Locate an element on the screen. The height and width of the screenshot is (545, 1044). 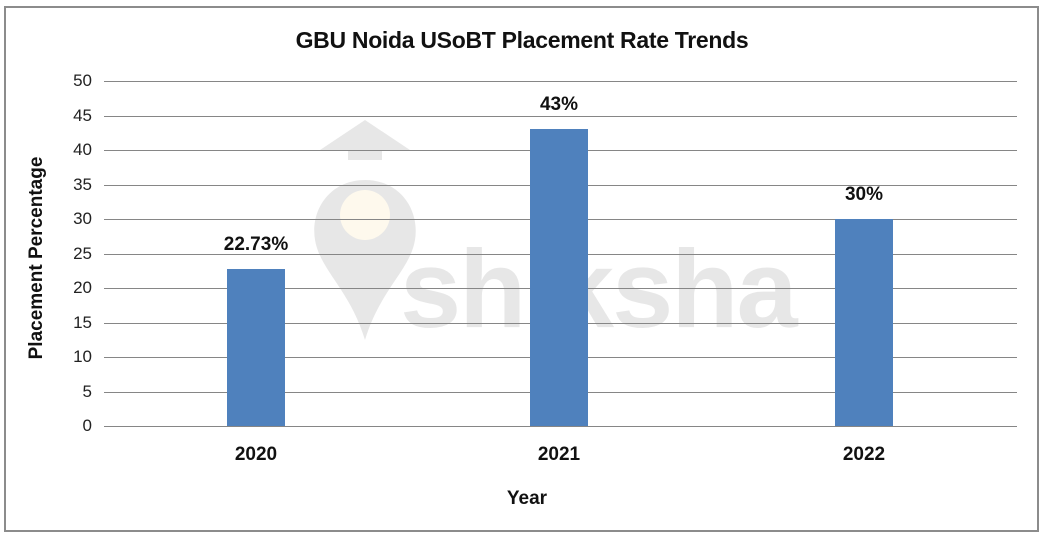
bar-2020 is located at coordinates (256, 347).